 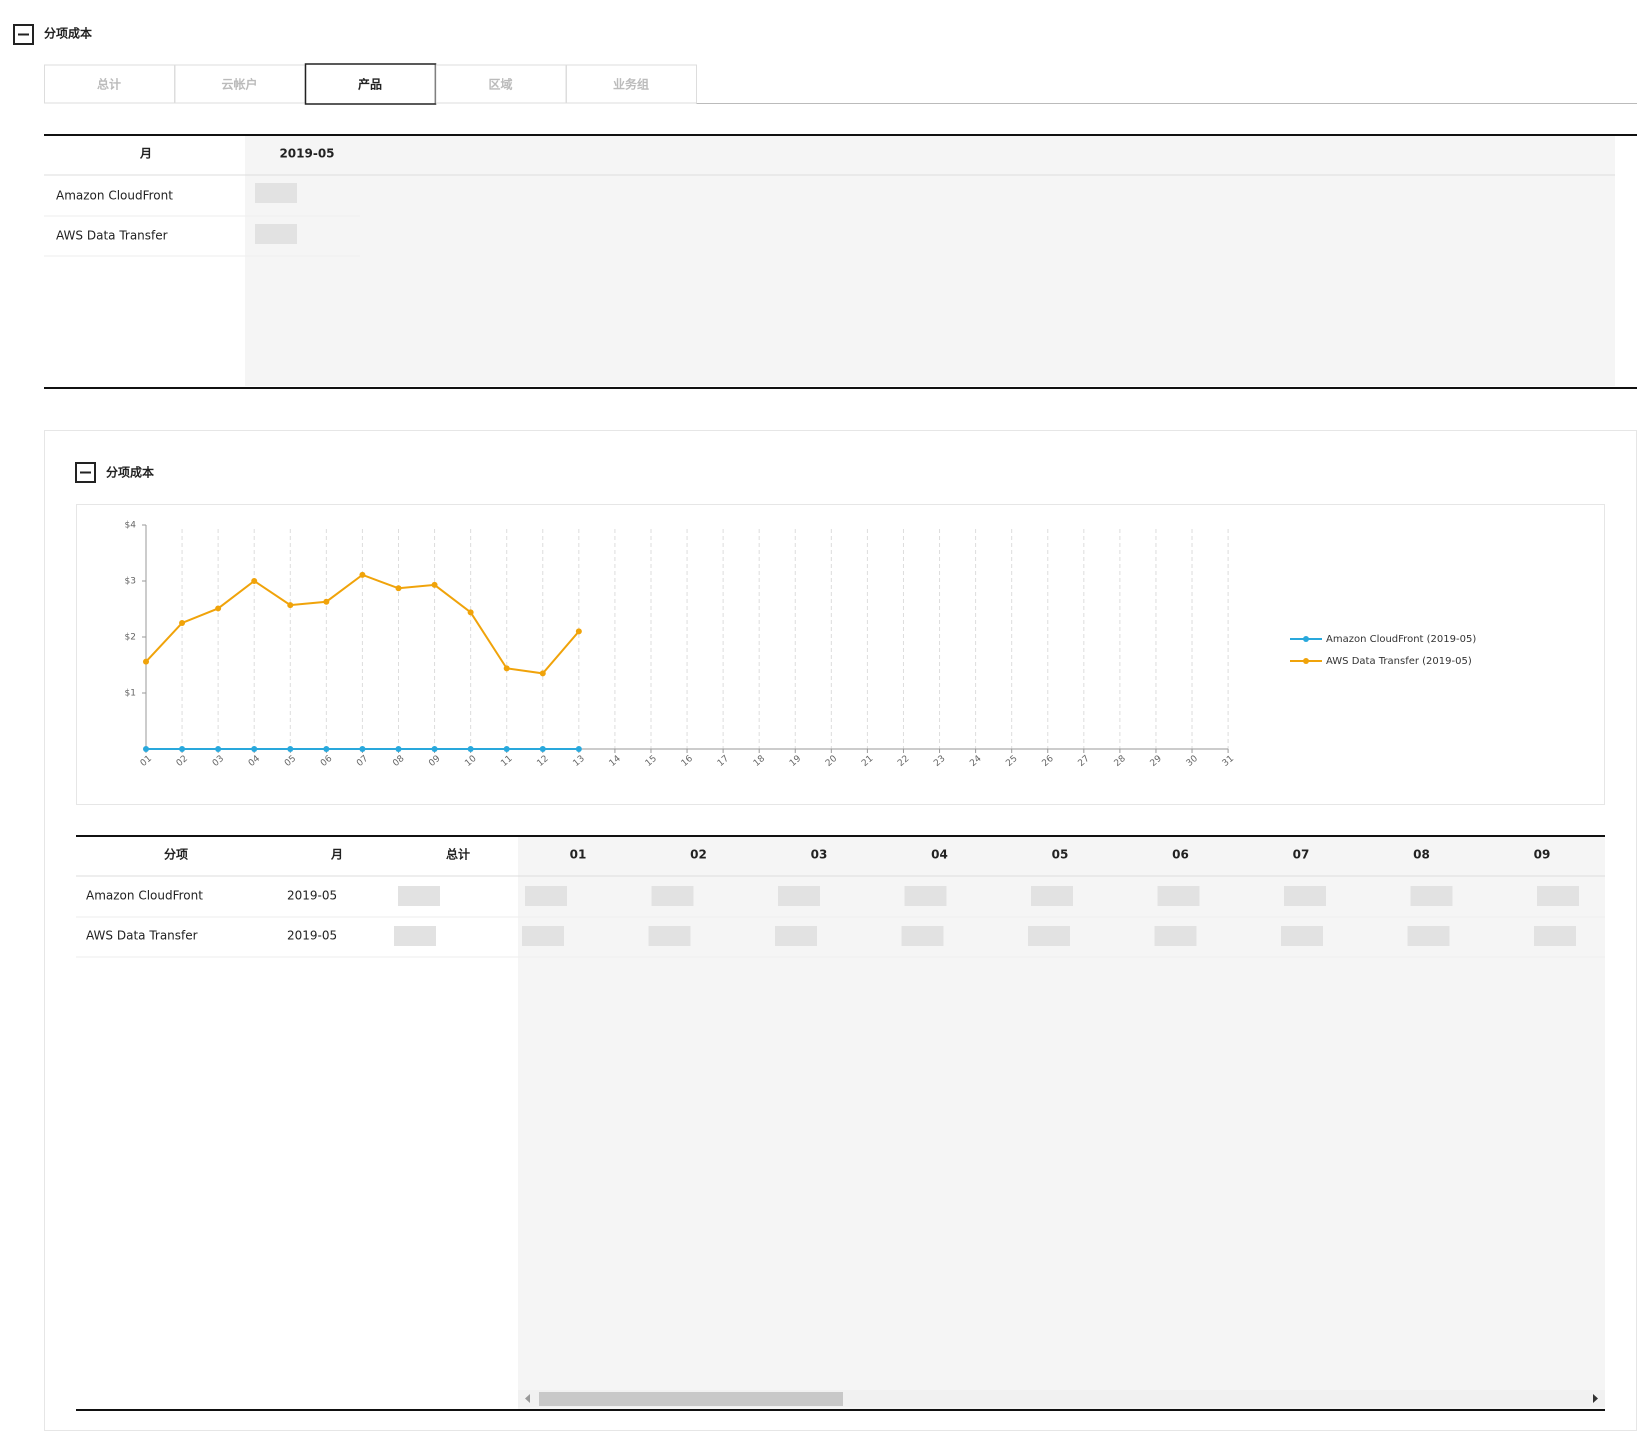 I want to click on scrollbar-thumb, so click(x=691, y=1399).